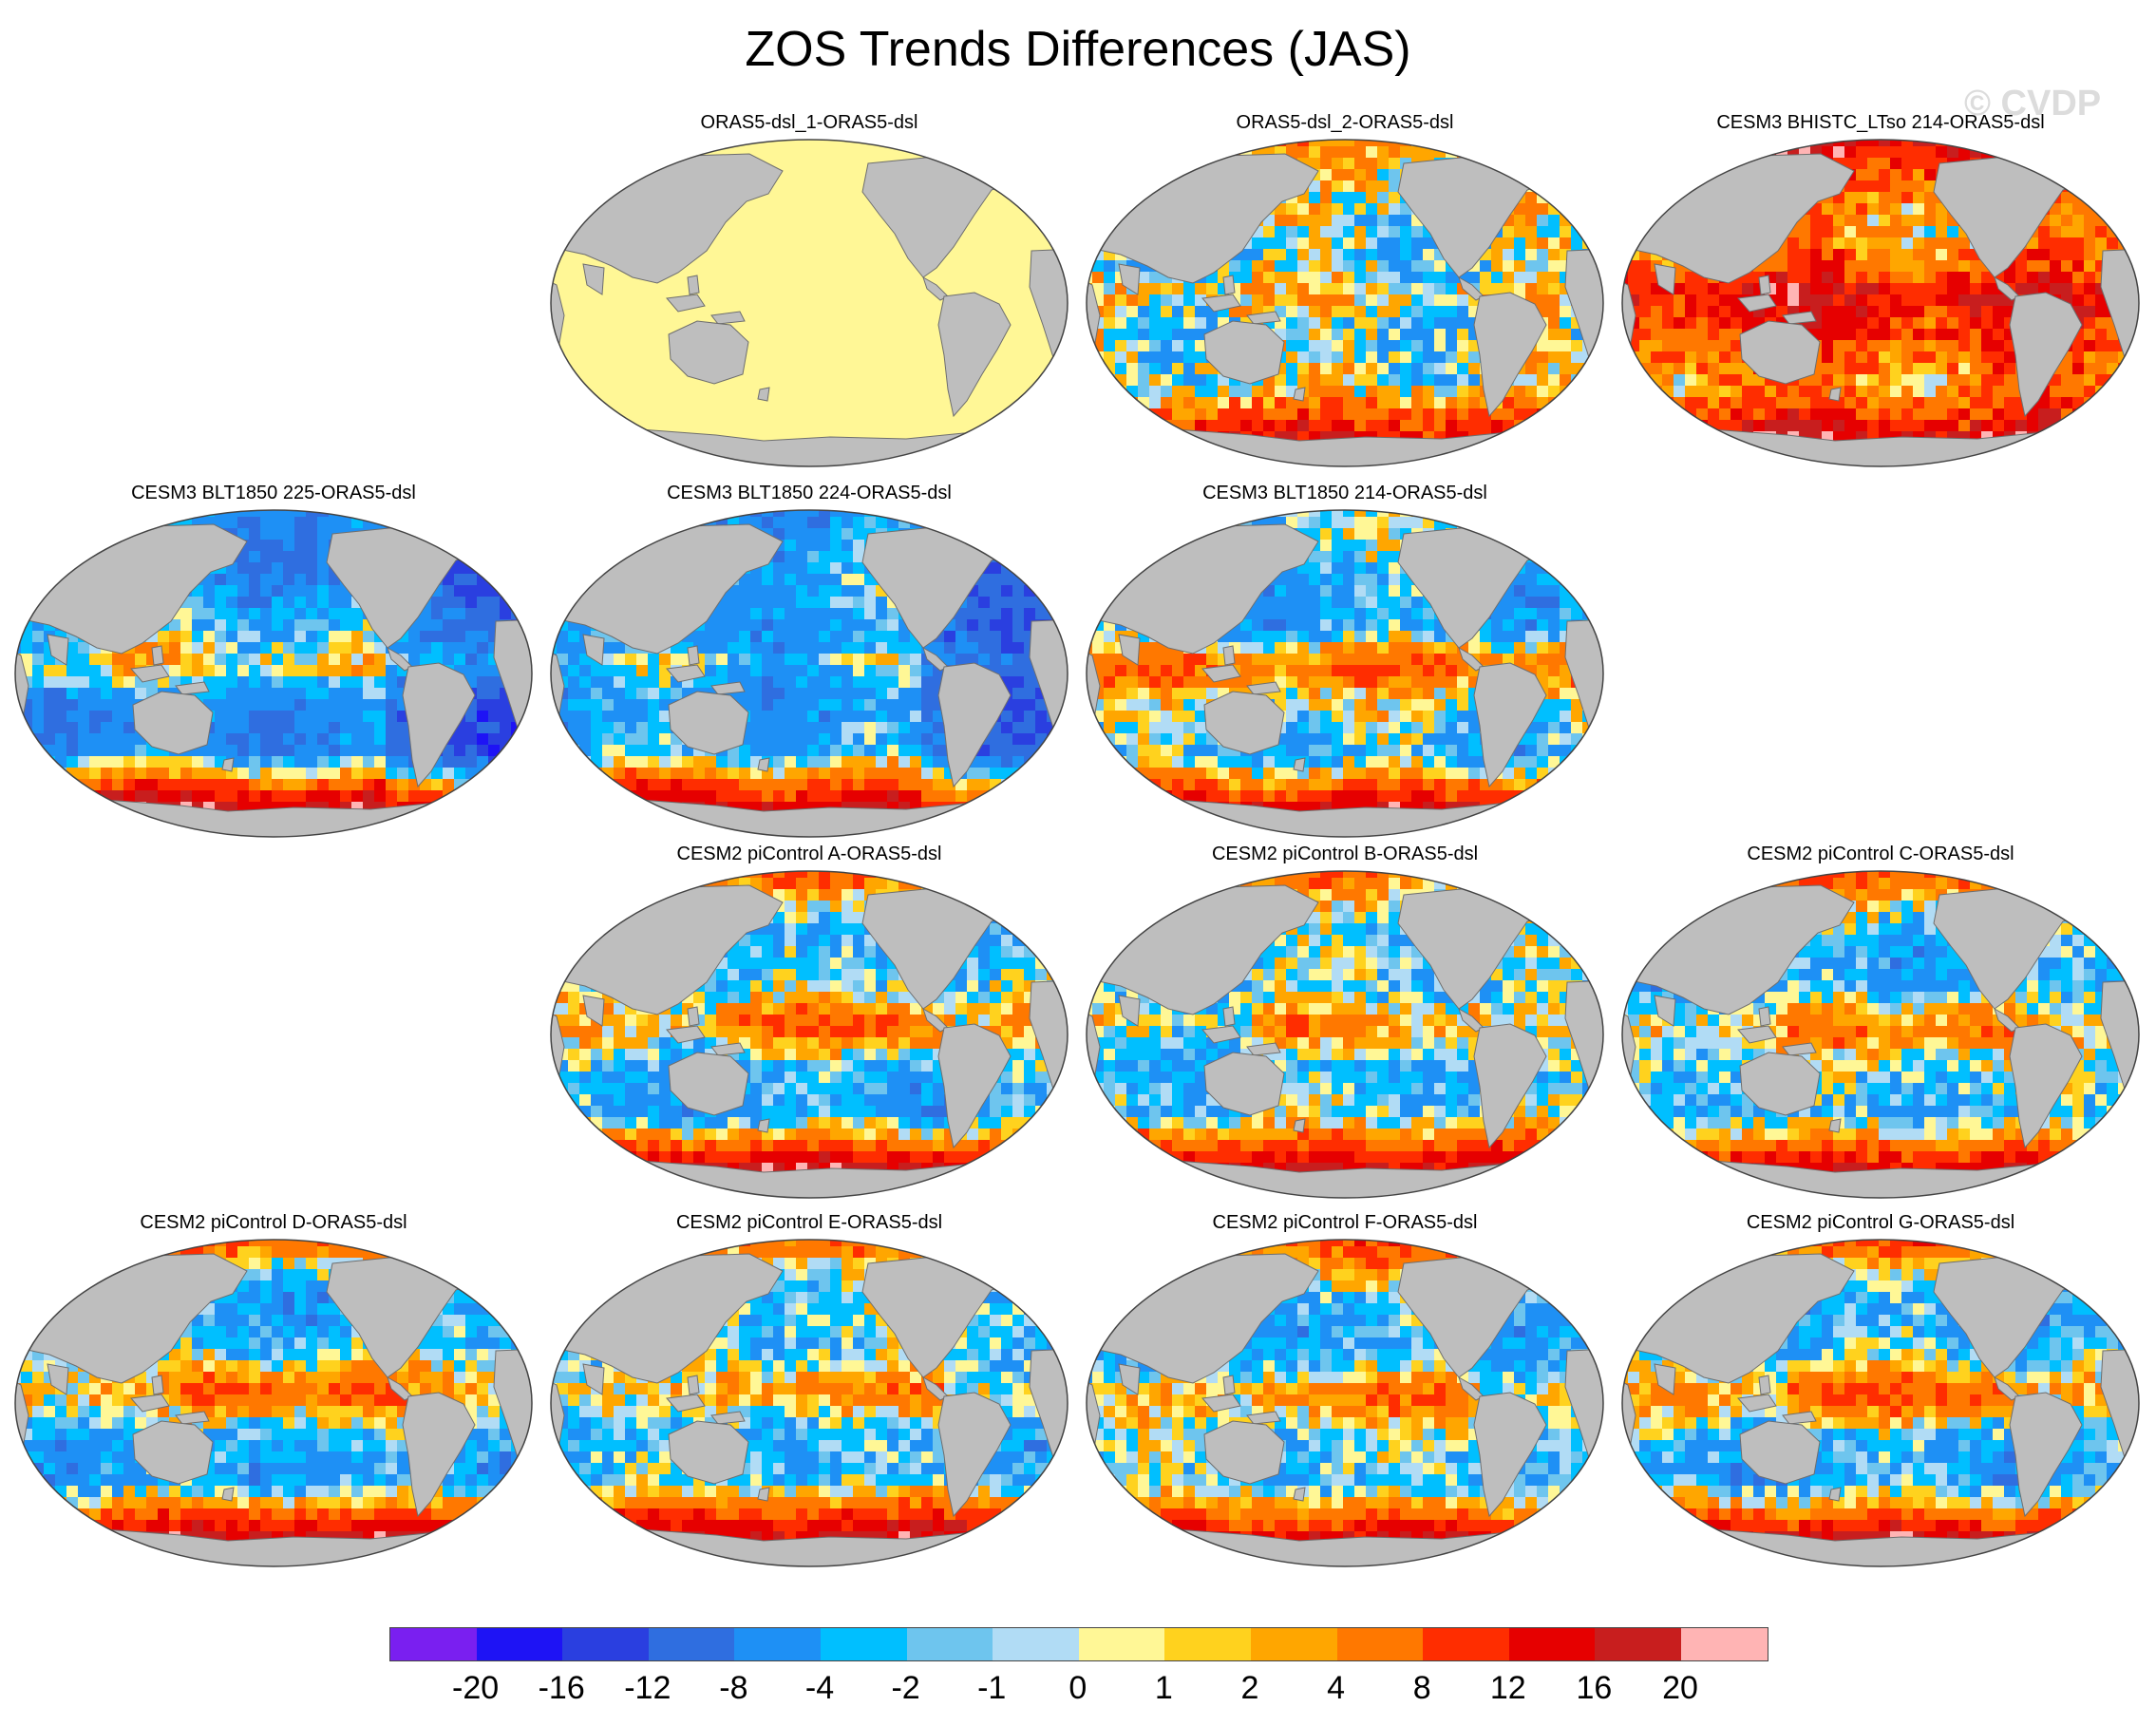  What do you see at coordinates (1508, 1688) in the screenshot?
I see `colorbar-tick-label: 12` at bounding box center [1508, 1688].